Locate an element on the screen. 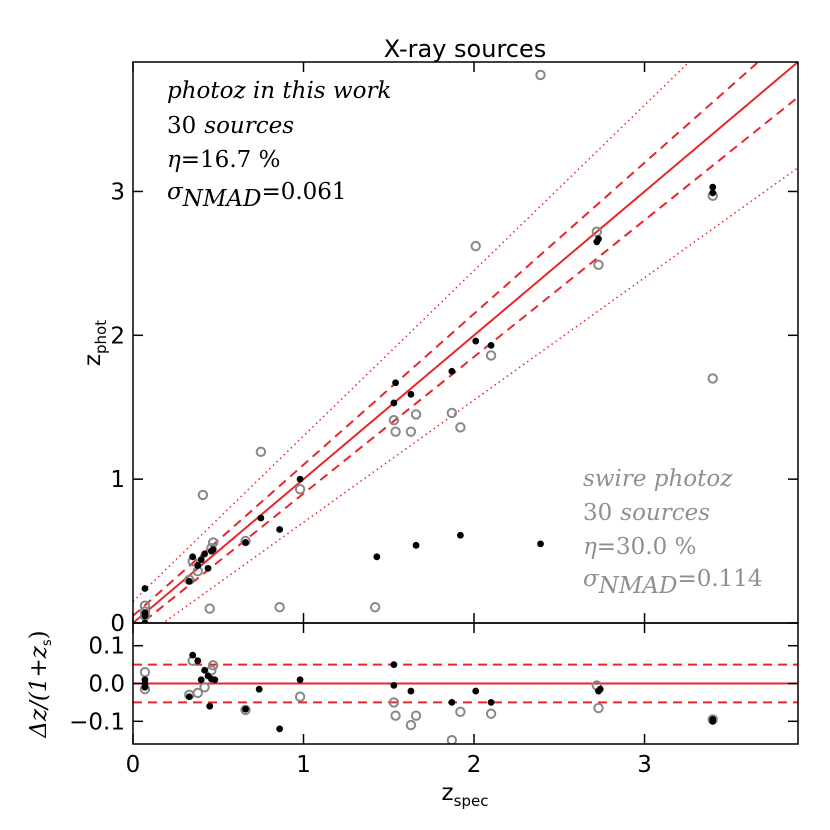 The image size is (830, 830). residual-axis-label-main: Δz/(1+z is located at coordinates (39, 691).